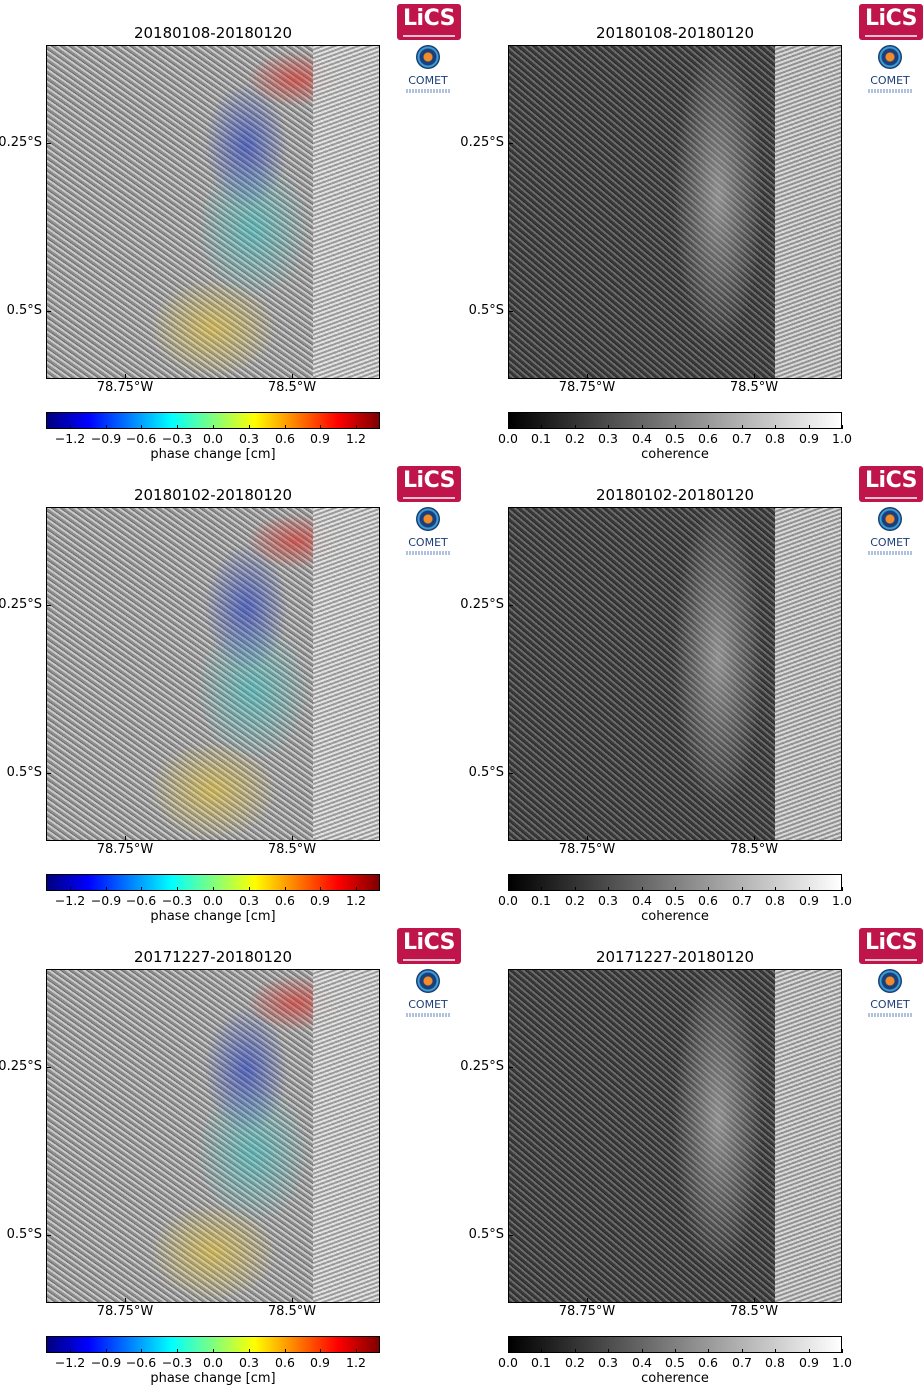 This screenshot has height=1386, width=924. What do you see at coordinates (213, 957) in the screenshot?
I see `phase-map-title: 20171227-20180120` at bounding box center [213, 957].